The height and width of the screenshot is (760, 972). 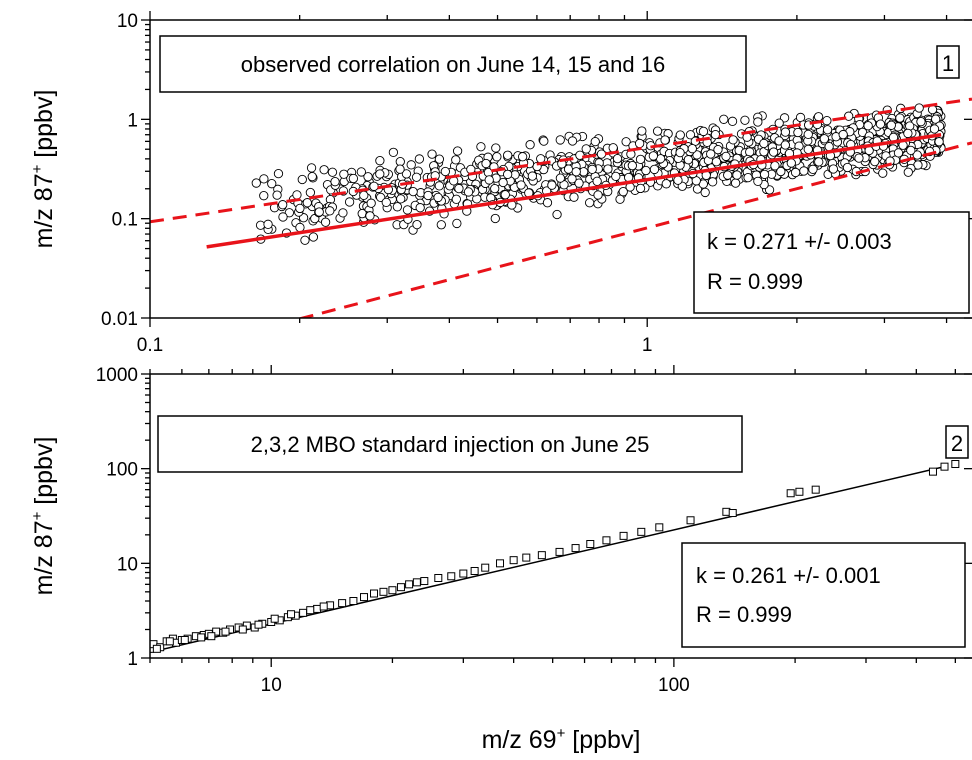 I want to click on panel-1-fit-k: k = 0.271 +/- 0.003, so click(x=799, y=241).